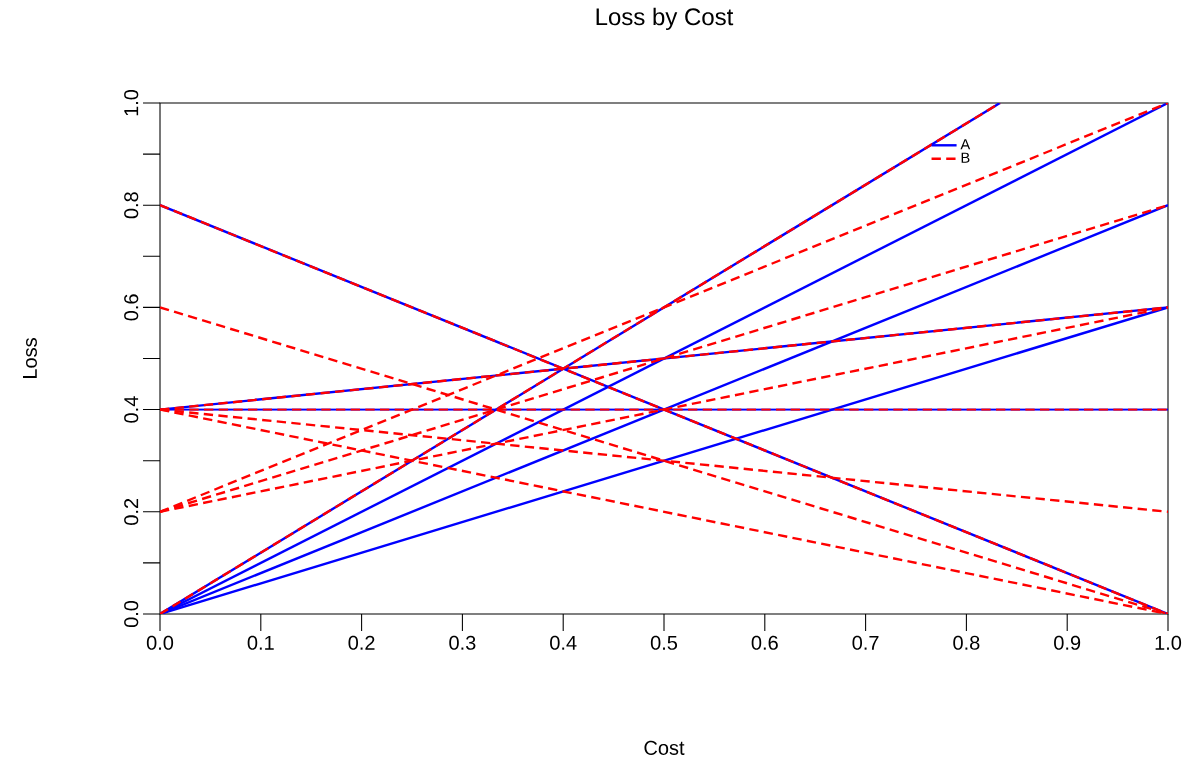 The width and height of the screenshot is (1197, 767). What do you see at coordinates (160, 642) in the screenshot?
I see `x-tick-label: 0.0` at bounding box center [160, 642].